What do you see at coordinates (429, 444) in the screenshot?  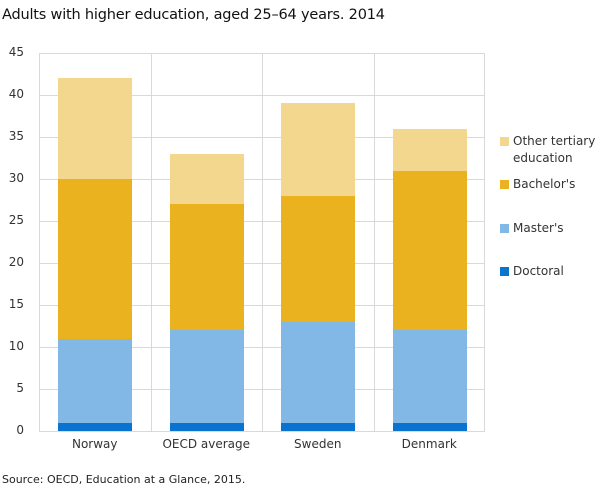 I see `x-tick-label: Denmark` at bounding box center [429, 444].